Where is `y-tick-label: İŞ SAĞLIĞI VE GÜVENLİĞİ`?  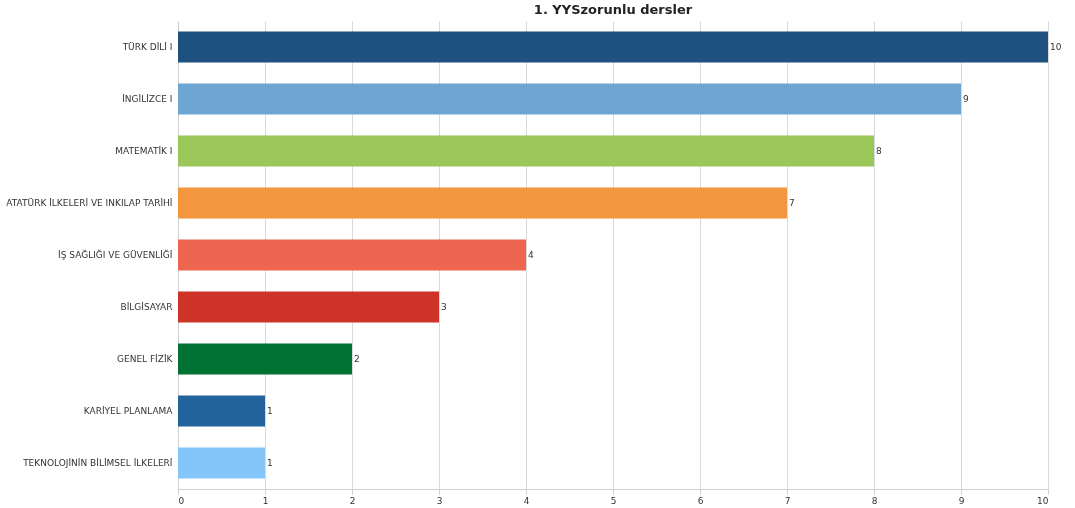 y-tick-label: İŞ SAĞLIĞI VE GÜVENLİĞİ is located at coordinates (115, 254).